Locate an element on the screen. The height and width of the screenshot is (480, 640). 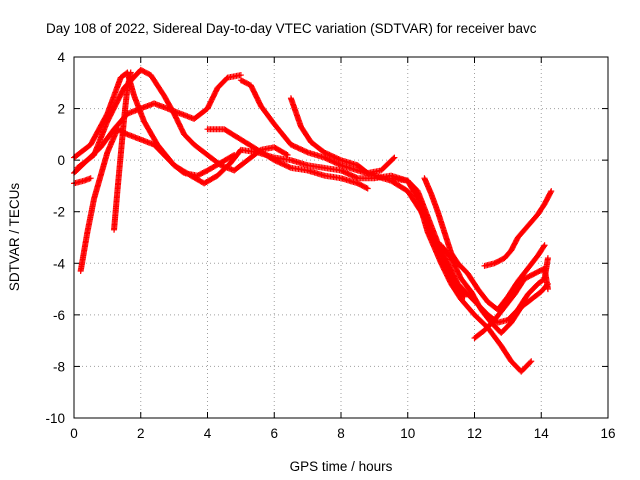
x-tick-label: 12 is located at coordinates (474, 433).